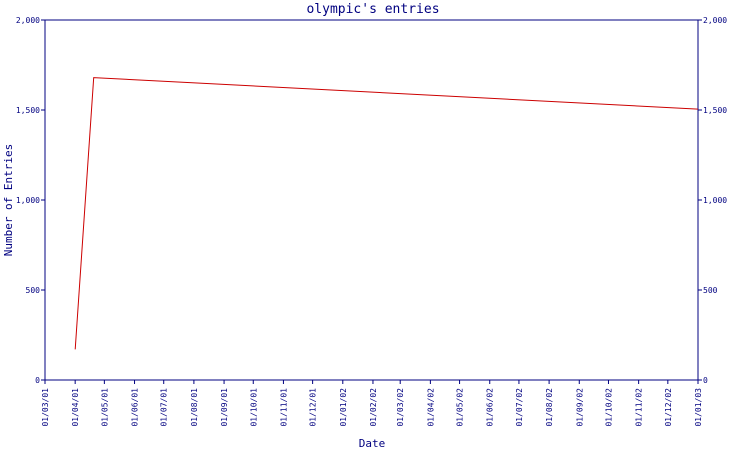 The height and width of the screenshot is (450, 750). I want to click on x-tick-label: 01/09/02, so click(579, 407).